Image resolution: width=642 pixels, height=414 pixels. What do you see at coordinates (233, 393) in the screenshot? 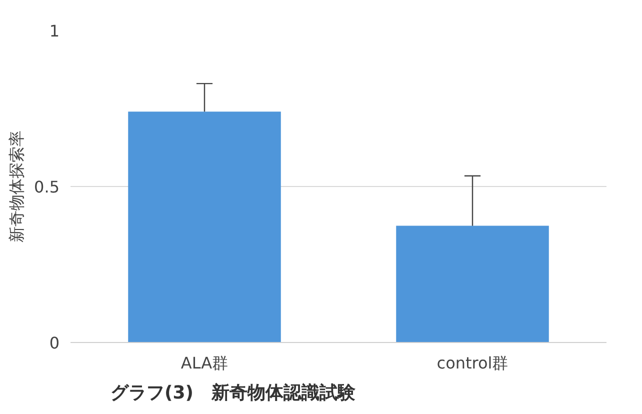
I see `text: グラフ(3) 新奇物体認識試験` at bounding box center [233, 393].